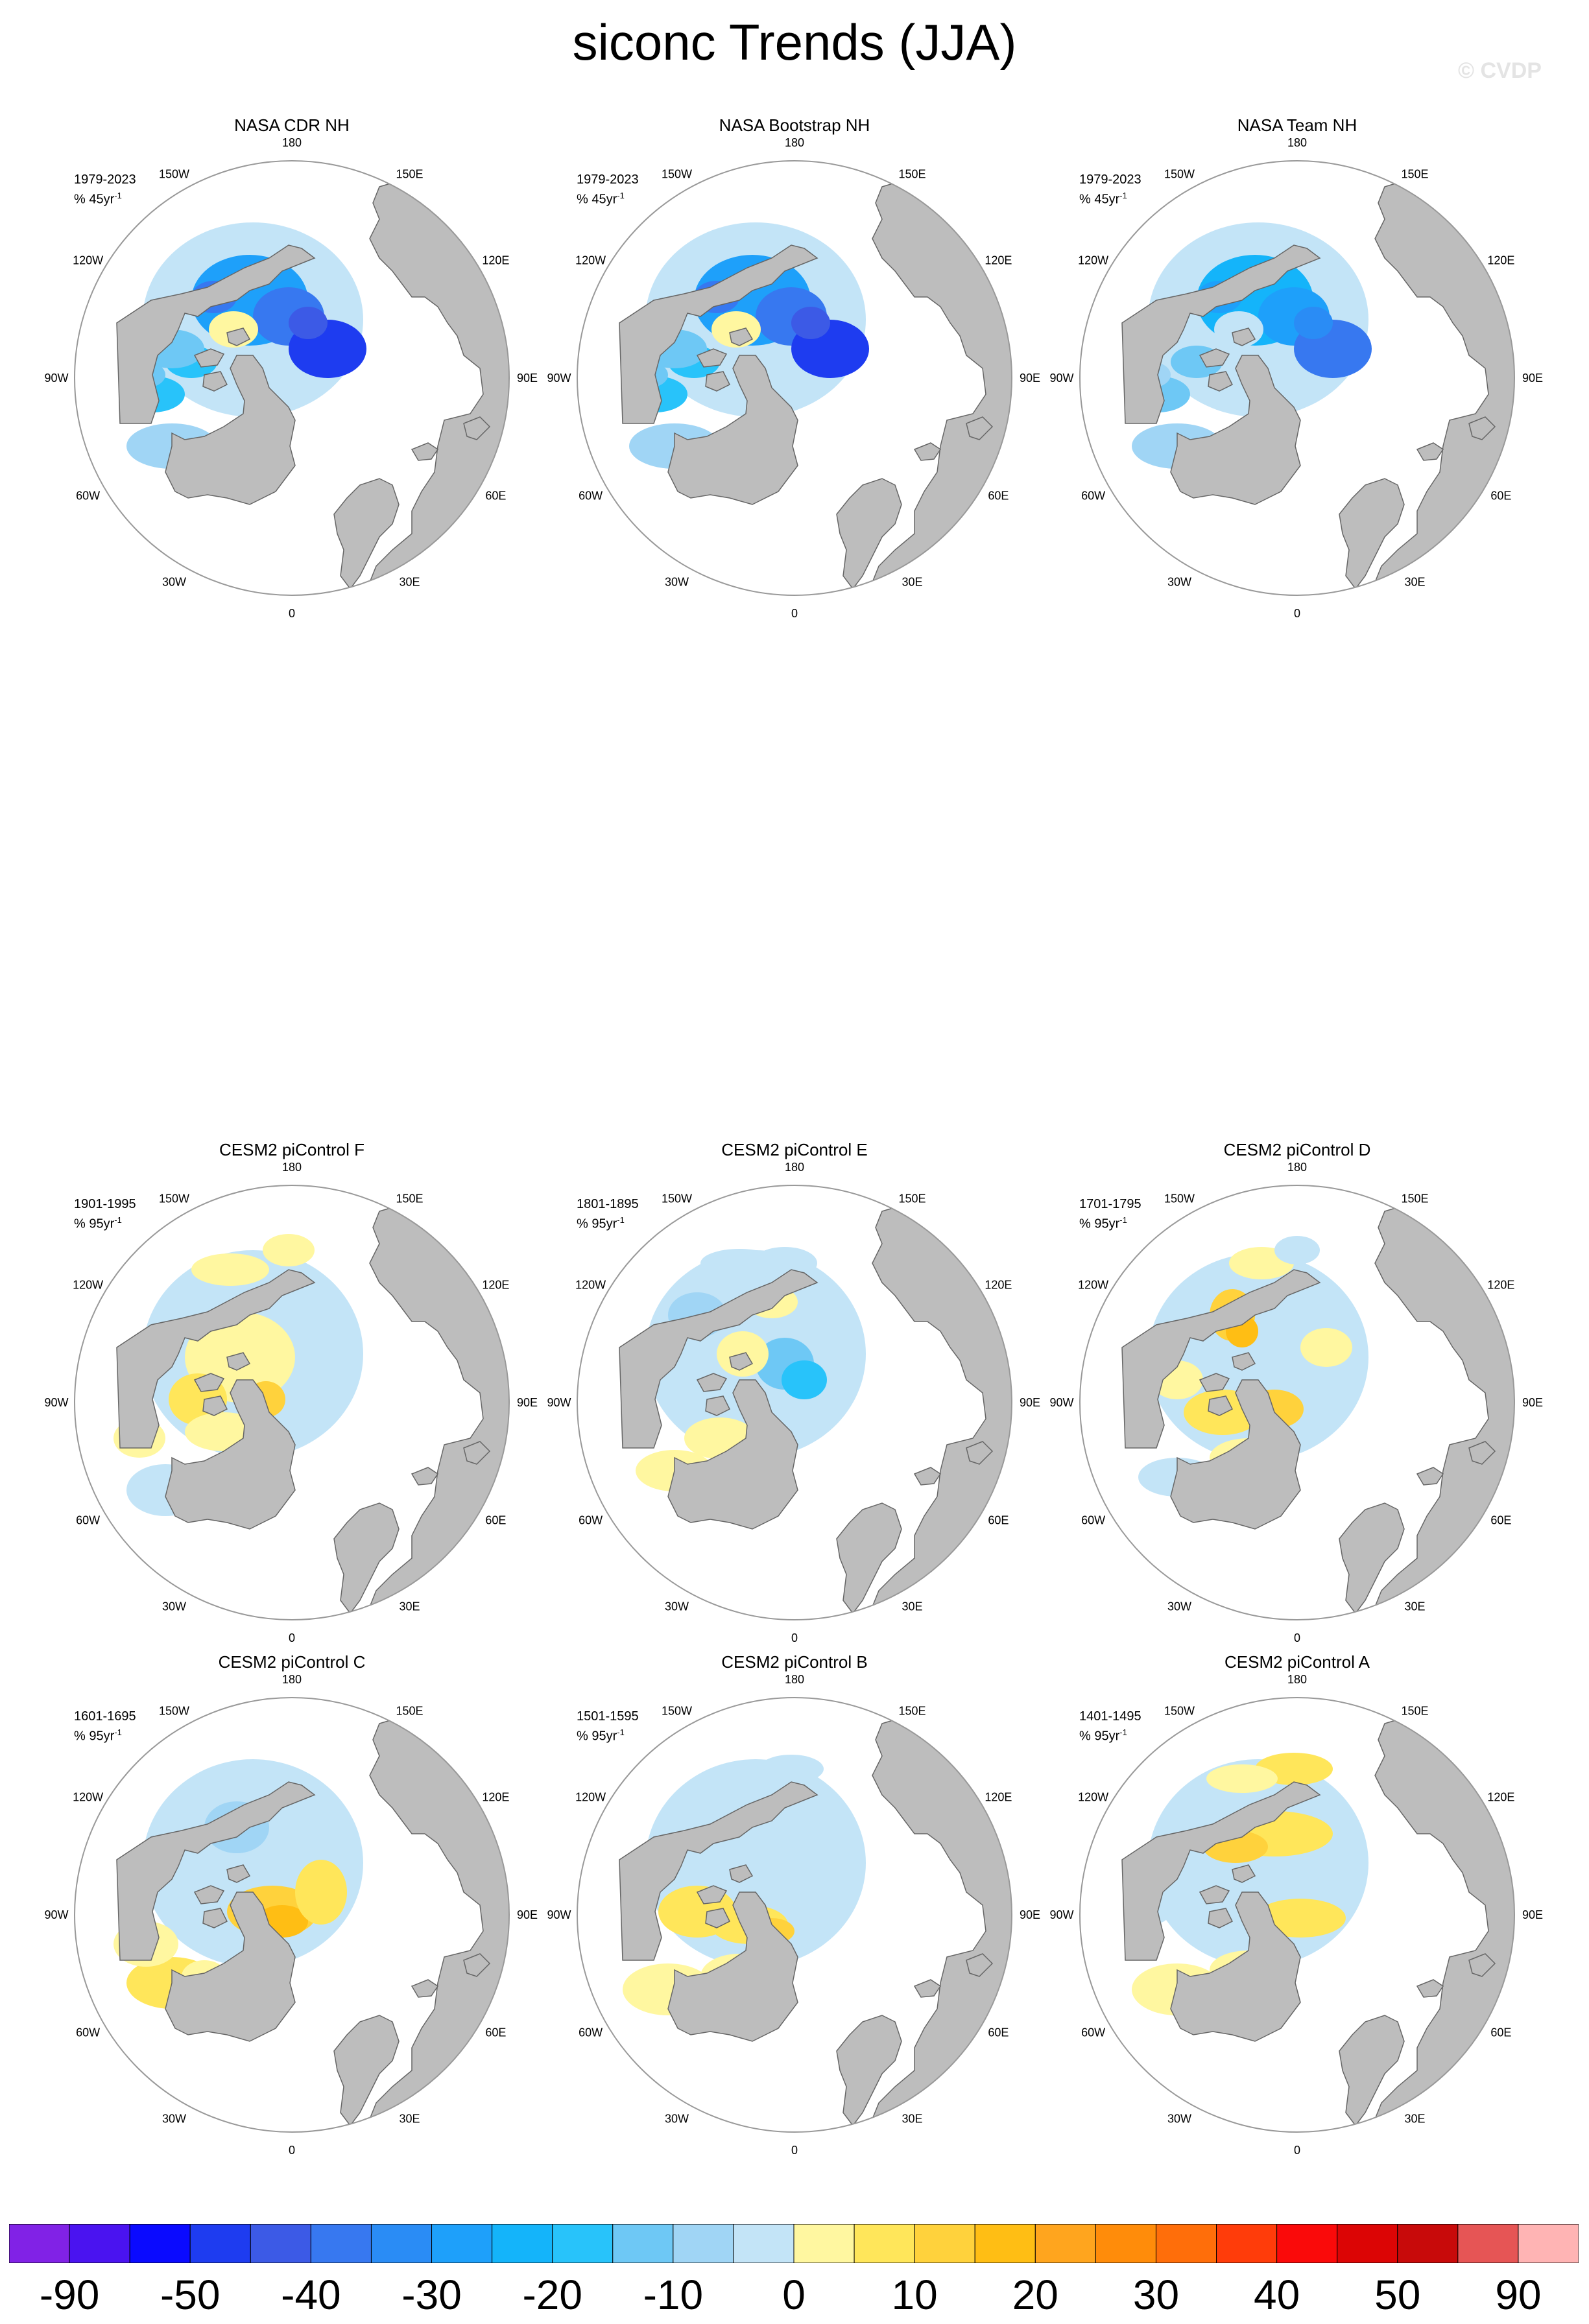 The height and width of the screenshot is (2324, 1589). What do you see at coordinates (677, 581) in the screenshot?
I see `longitude-label: 30W` at bounding box center [677, 581].